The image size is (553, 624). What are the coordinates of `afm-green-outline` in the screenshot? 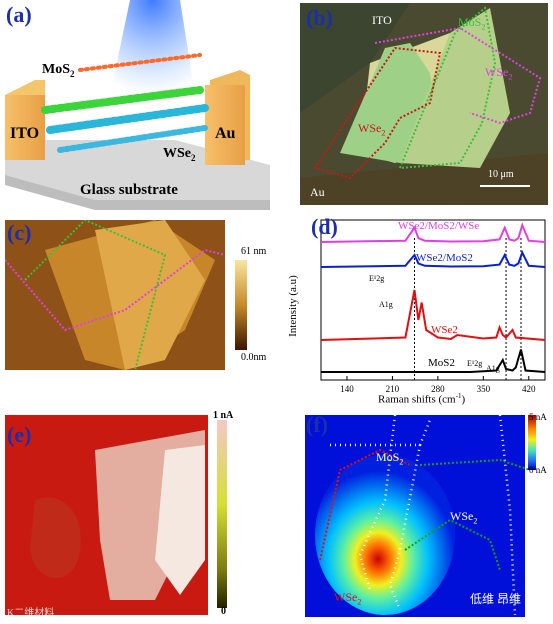 It's located at (95, 295).